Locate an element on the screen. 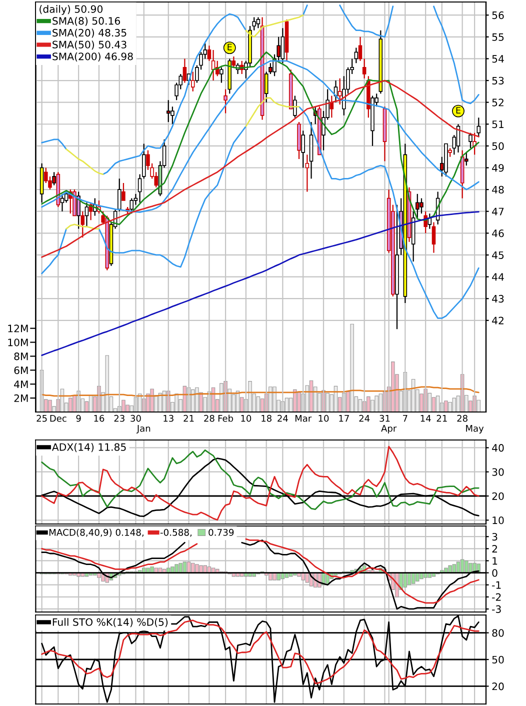 The width and height of the screenshot is (526, 706). y-tick-label: -2 is located at coordinates (496, 597).